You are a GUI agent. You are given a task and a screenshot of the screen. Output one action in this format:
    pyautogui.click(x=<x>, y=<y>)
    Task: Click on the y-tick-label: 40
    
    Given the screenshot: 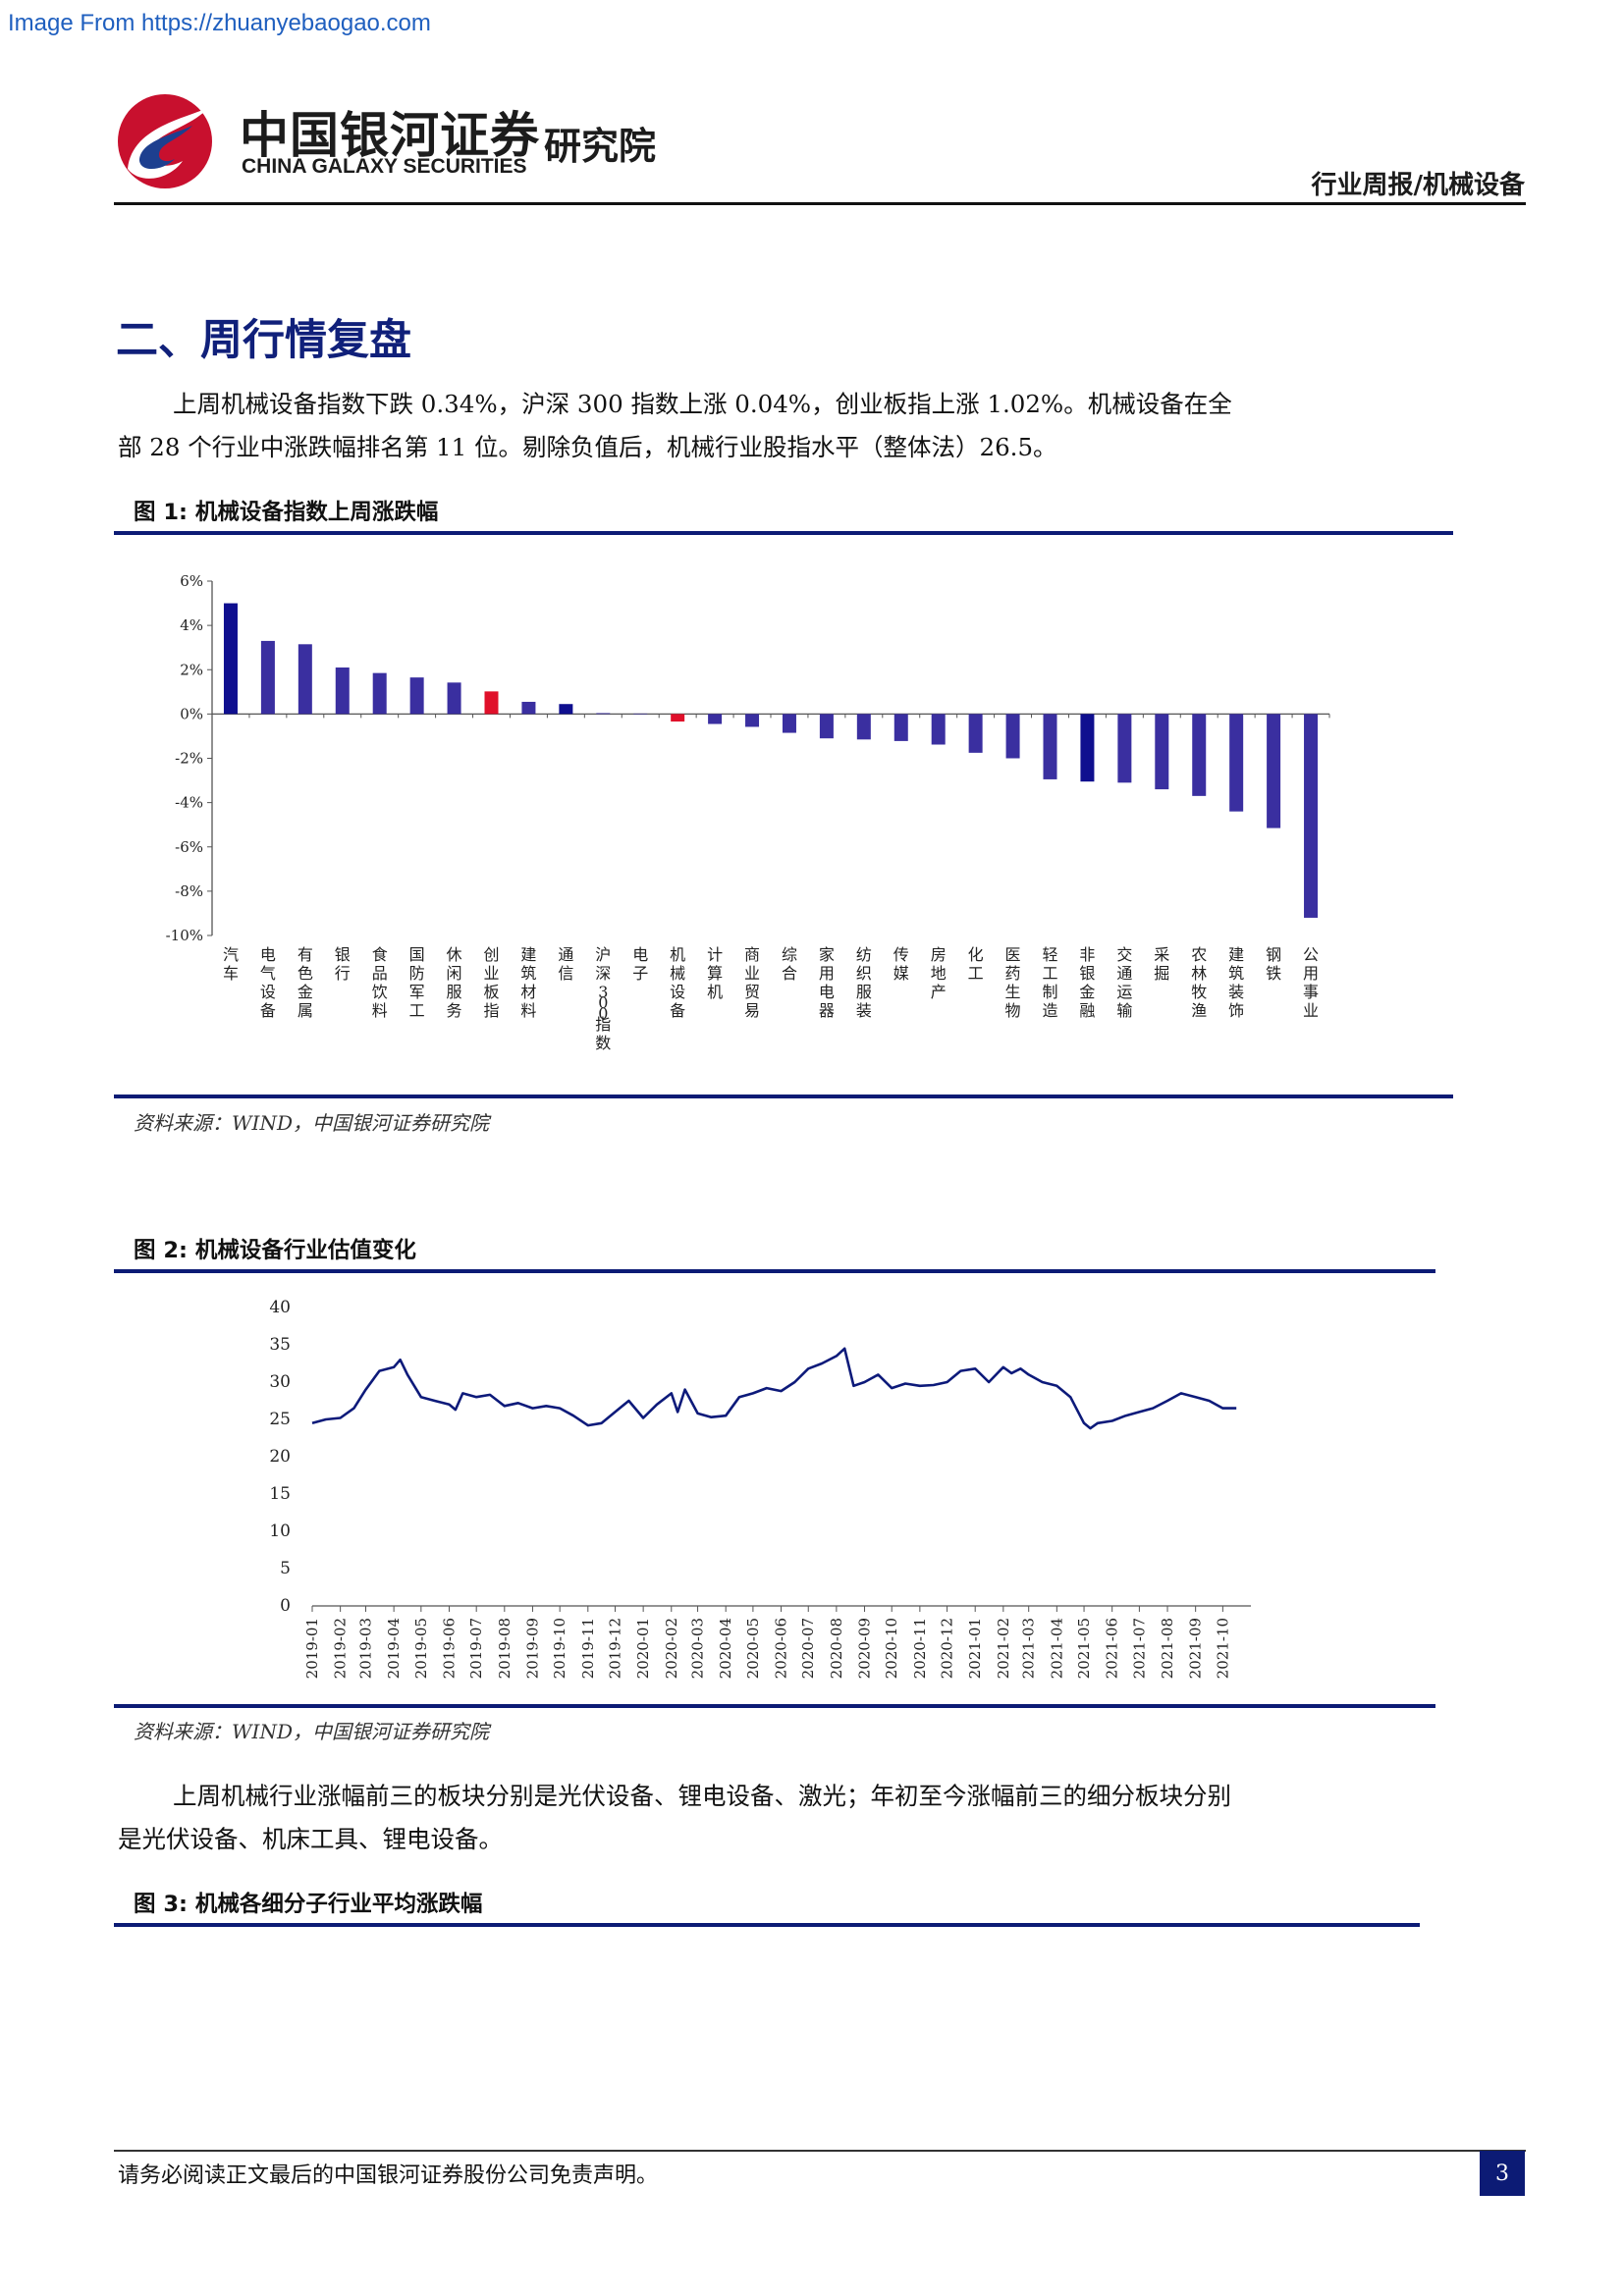 What is the action you would take?
    pyautogui.click(x=280, y=1308)
    